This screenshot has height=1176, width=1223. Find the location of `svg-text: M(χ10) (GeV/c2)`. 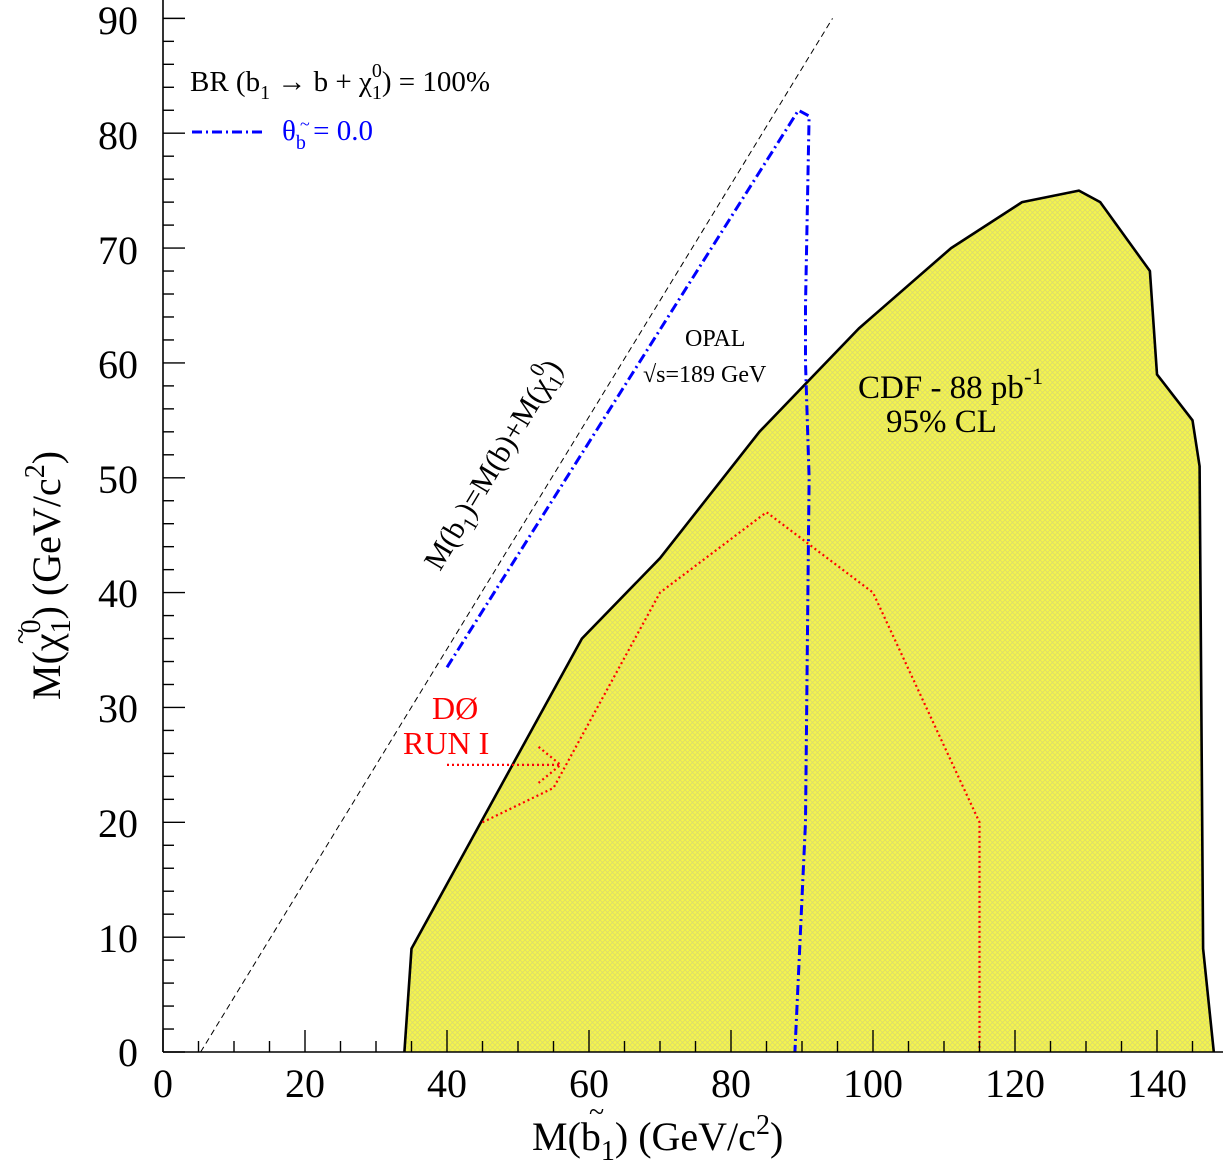

svg-text: M(χ10) (GeV/c2) is located at coordinates (46, 575).